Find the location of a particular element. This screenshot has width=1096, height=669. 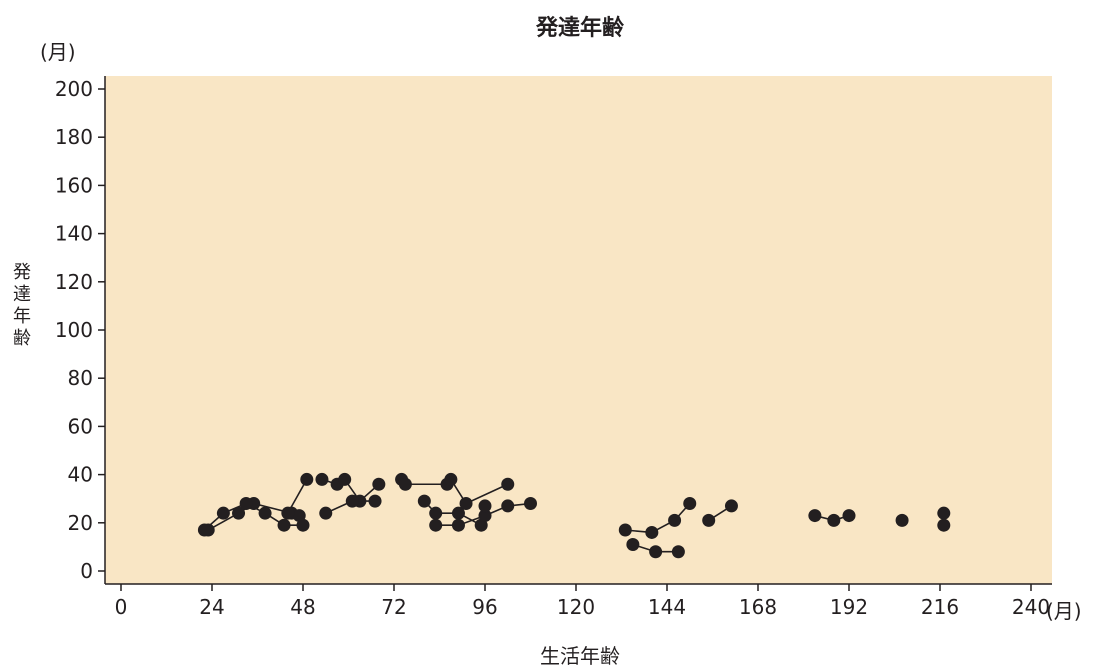

x-tick-label: 192 is located at coordinates (849, 607).